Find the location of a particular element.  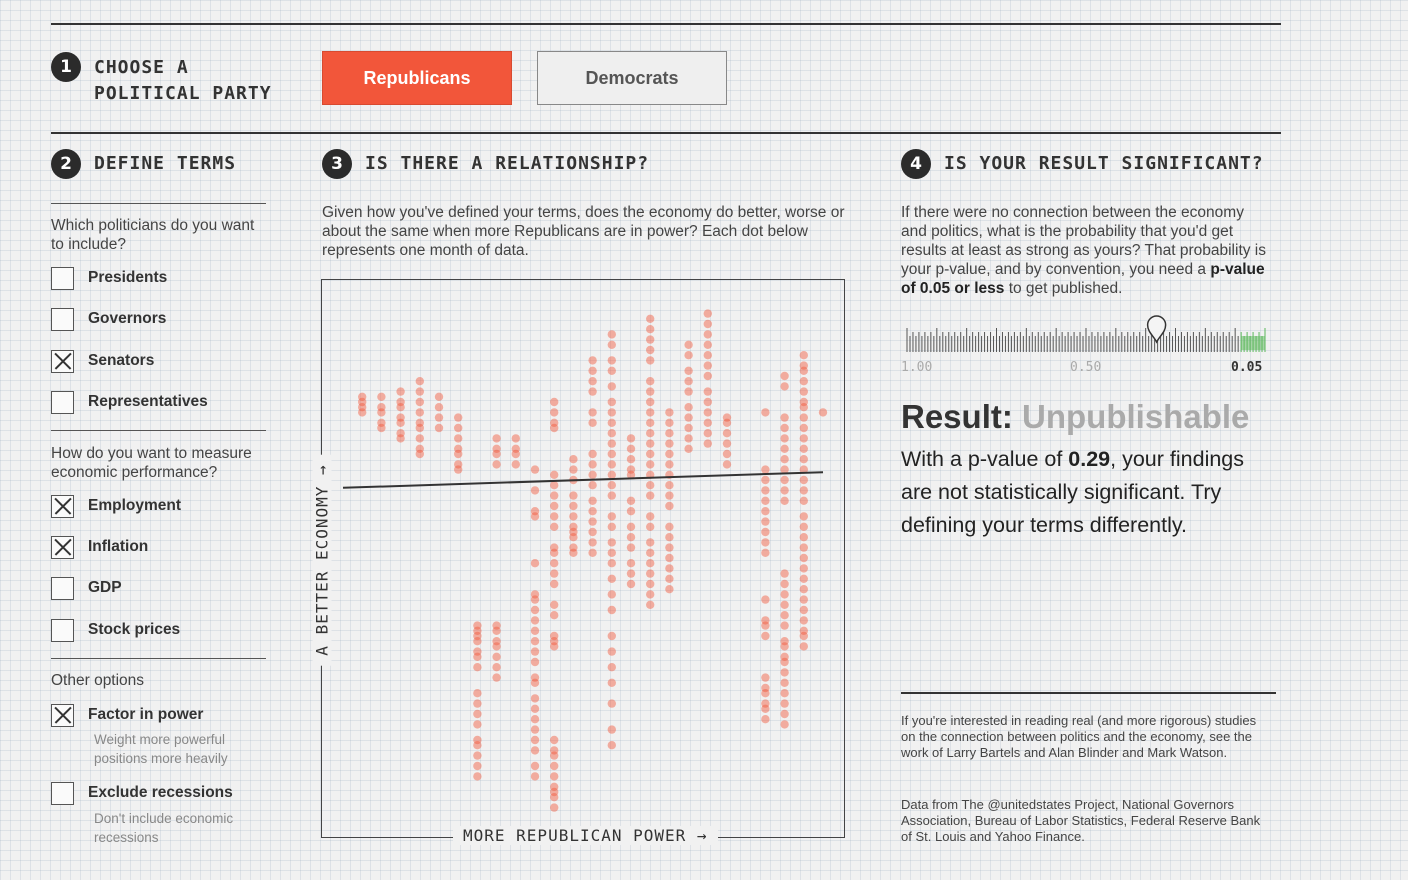

checkbox-governors: Governors is located at coordinates (108, 319).